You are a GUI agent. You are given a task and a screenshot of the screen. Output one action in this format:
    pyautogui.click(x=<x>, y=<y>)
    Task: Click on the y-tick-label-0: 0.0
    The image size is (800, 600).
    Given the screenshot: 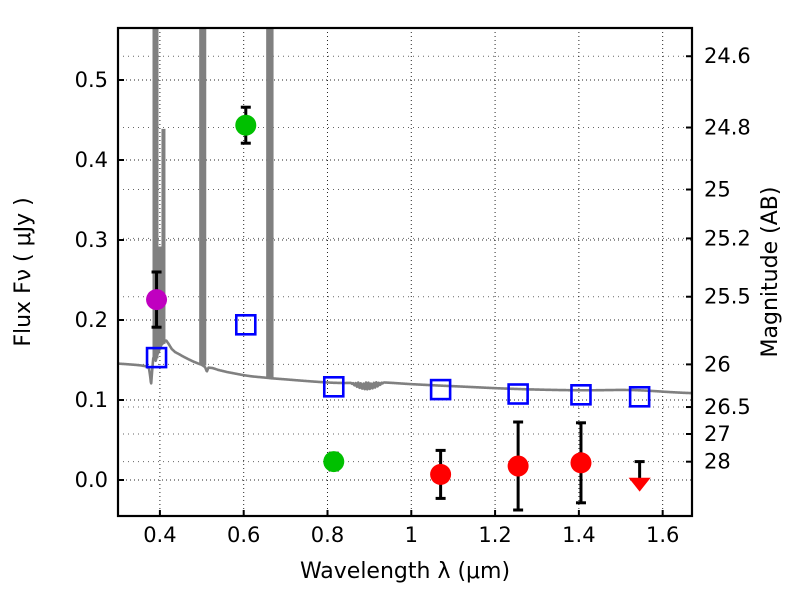 What is the action you would take?
    pyautogui.click(x=91, y=480)
    